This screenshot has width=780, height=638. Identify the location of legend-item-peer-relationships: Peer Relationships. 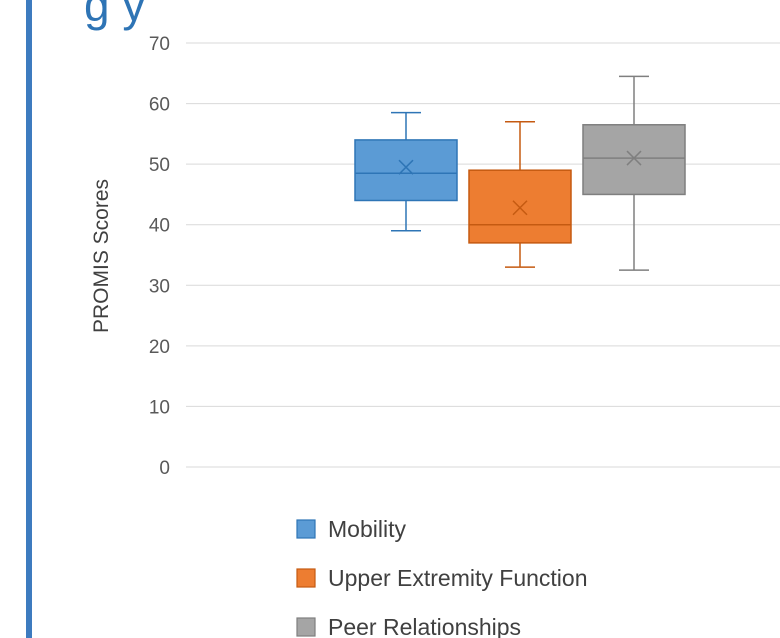
(408, 626).